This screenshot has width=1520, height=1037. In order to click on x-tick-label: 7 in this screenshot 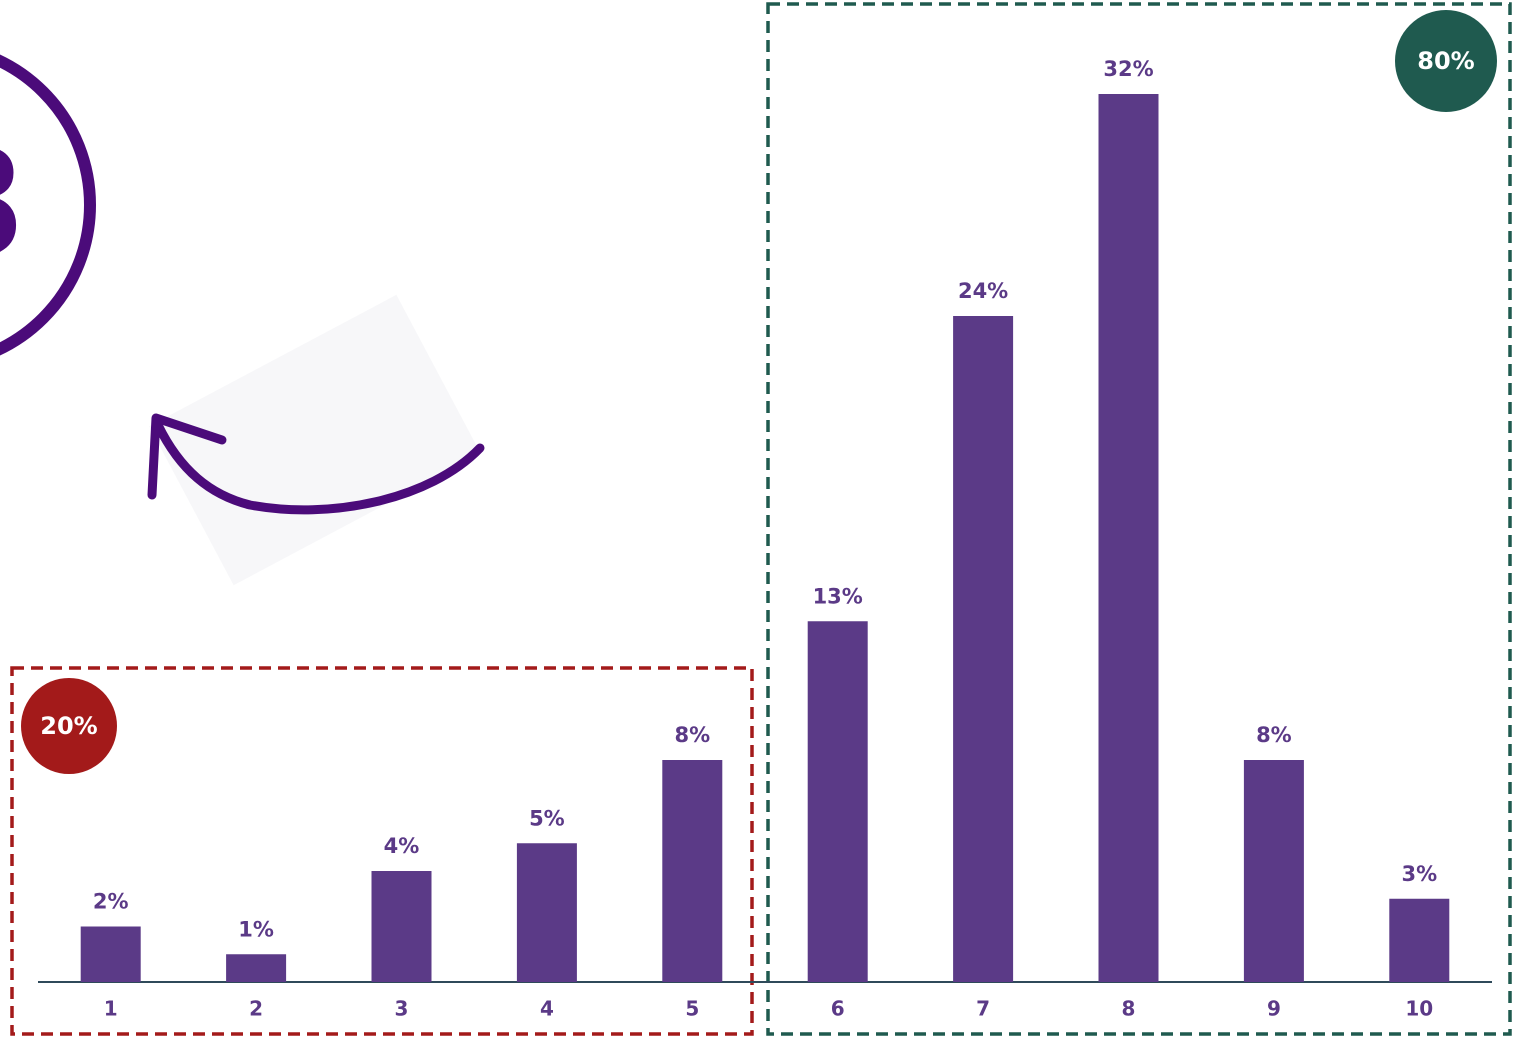, I will do `click(983, 1009)`.